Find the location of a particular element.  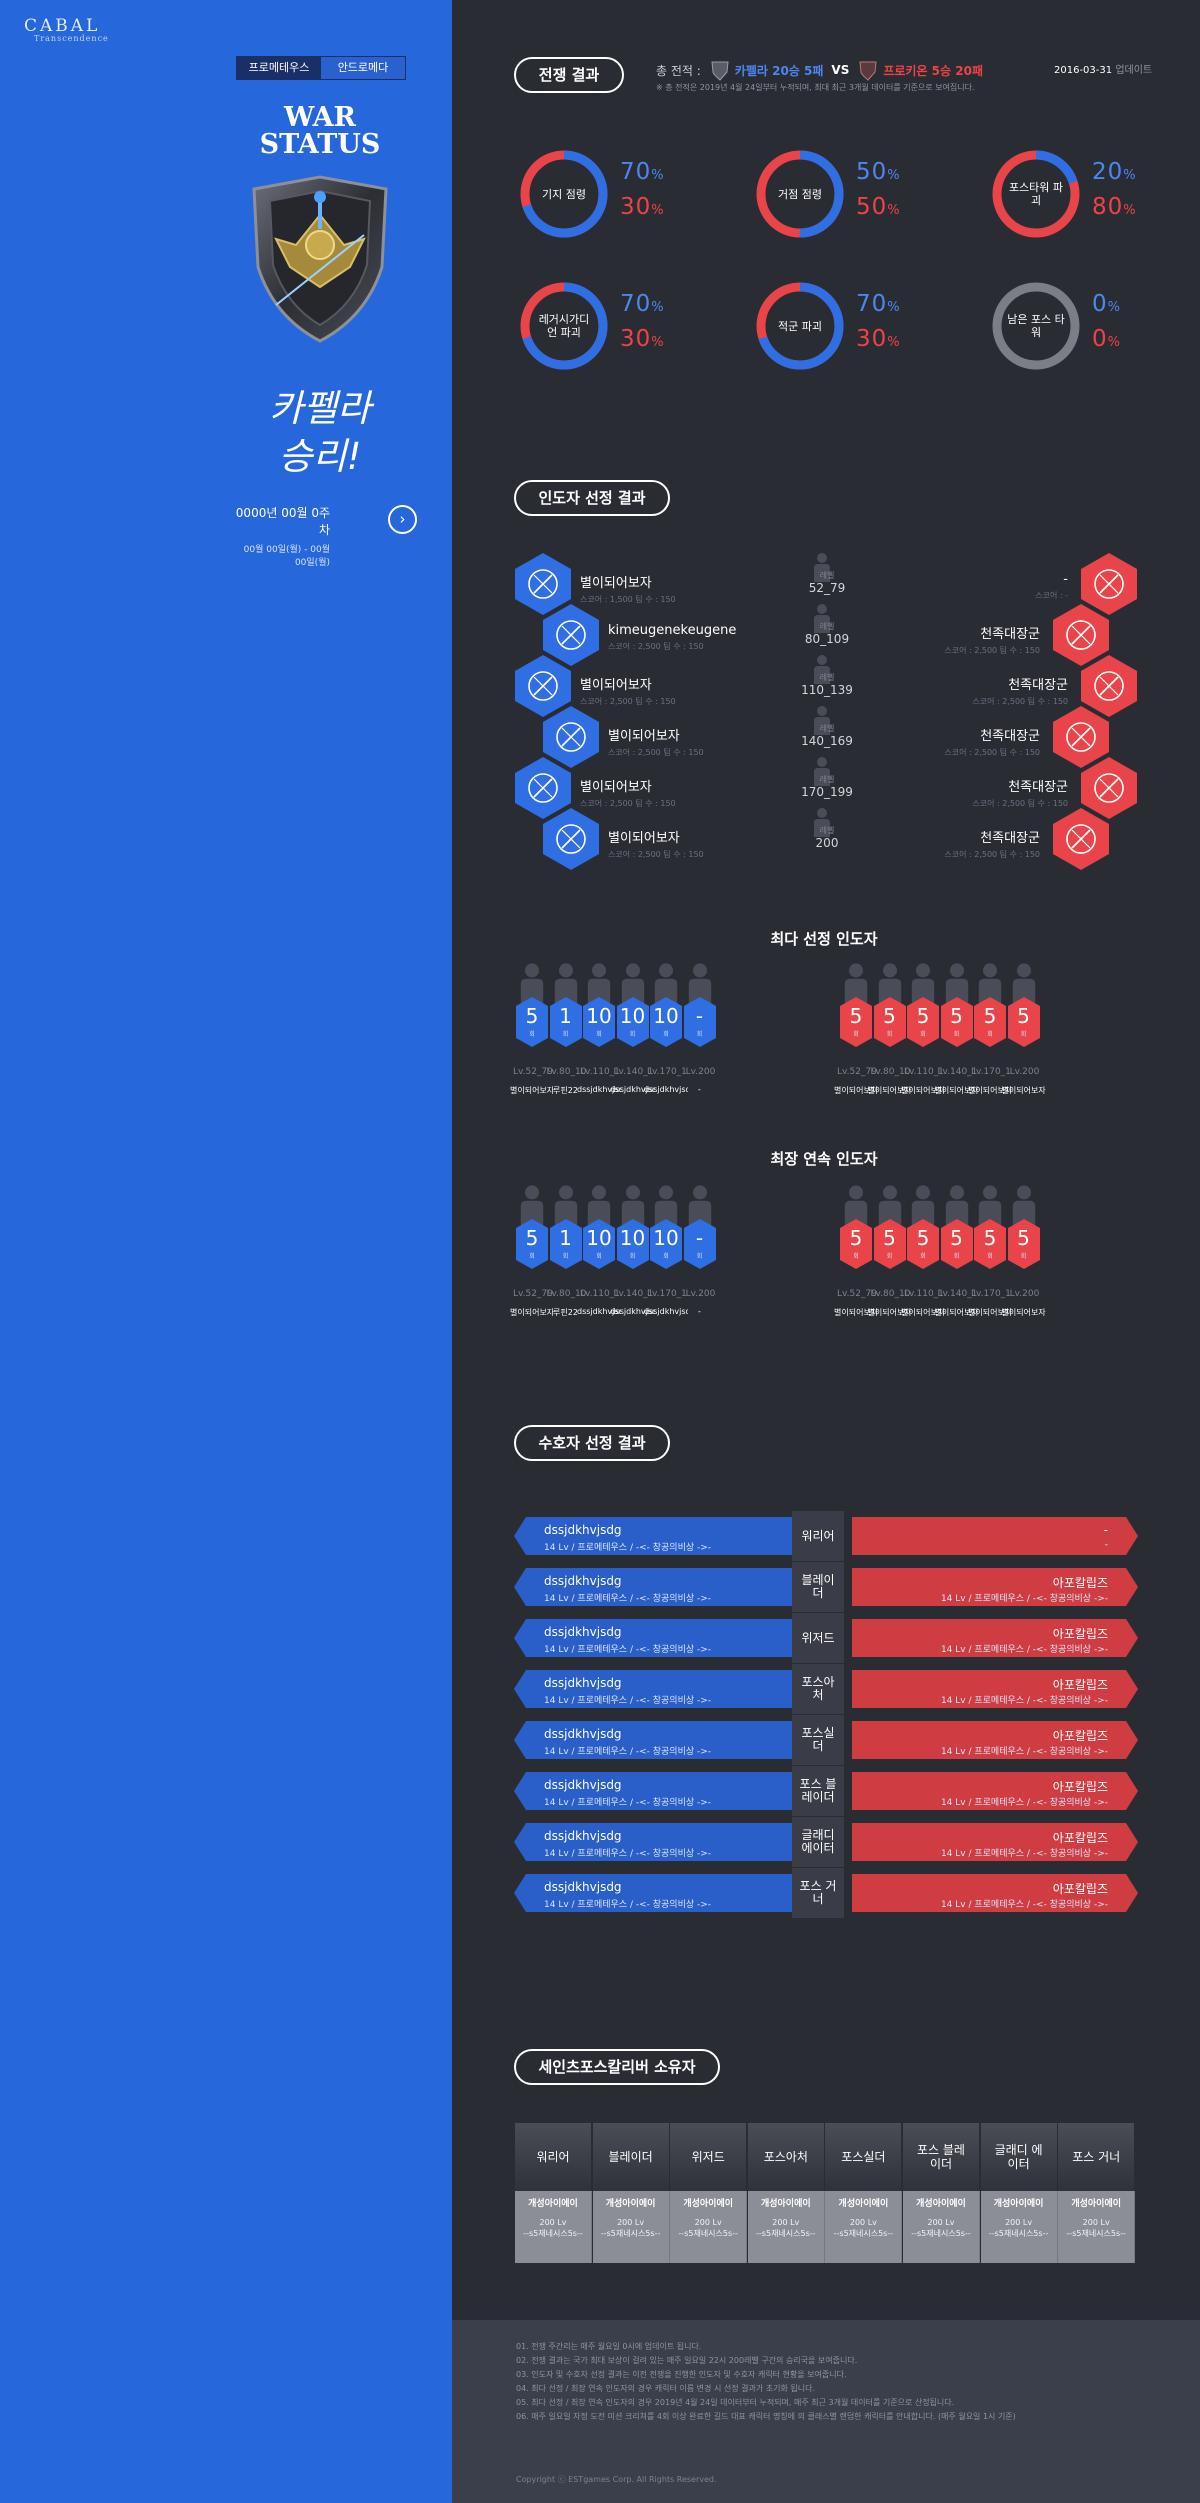

level-label: Lv.170_199 is located at coordinates (991, 1294).